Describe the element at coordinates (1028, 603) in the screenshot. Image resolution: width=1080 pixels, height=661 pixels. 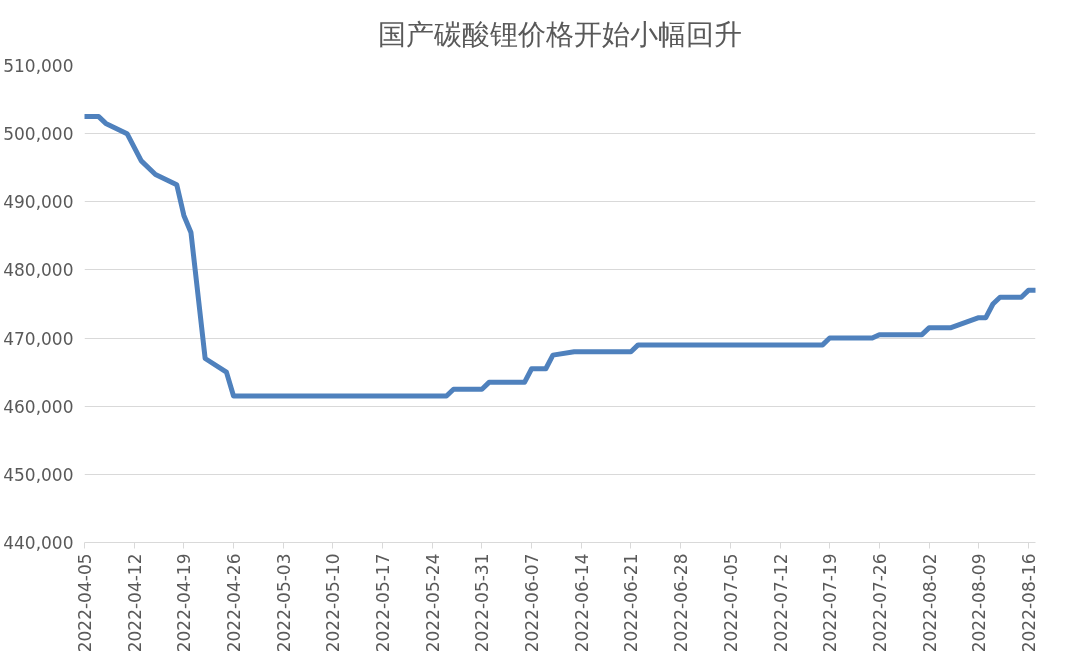
I see `x-tick-label: 2022-08-16` at that location.